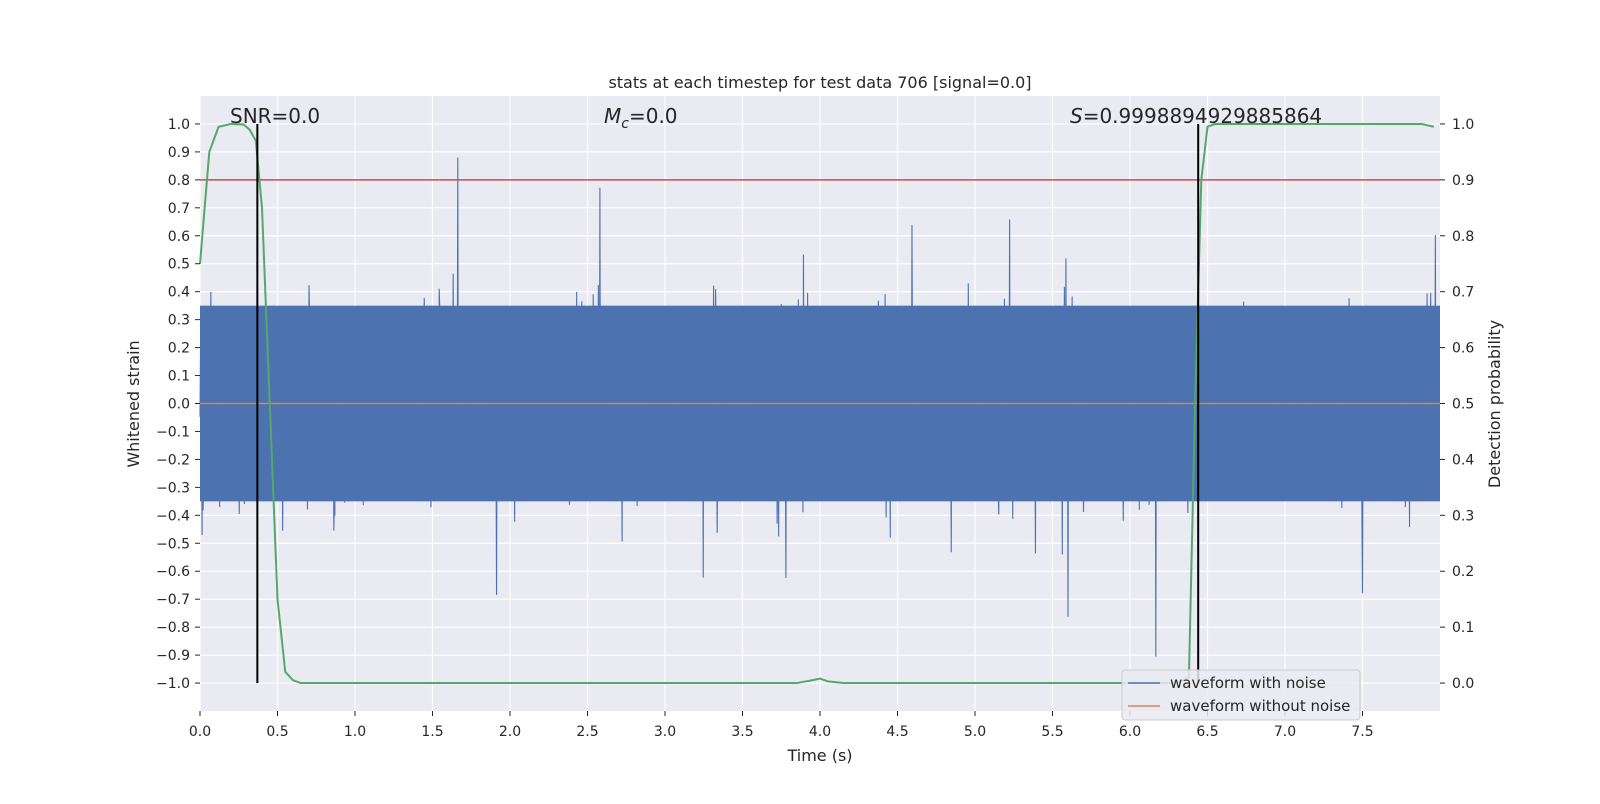 Image resolution: width=1600 pixels, height=804 pixels. Describe the element at coordinates (820, 732) in the screenshot. I see `x-tick-label: 4.0` at that location.